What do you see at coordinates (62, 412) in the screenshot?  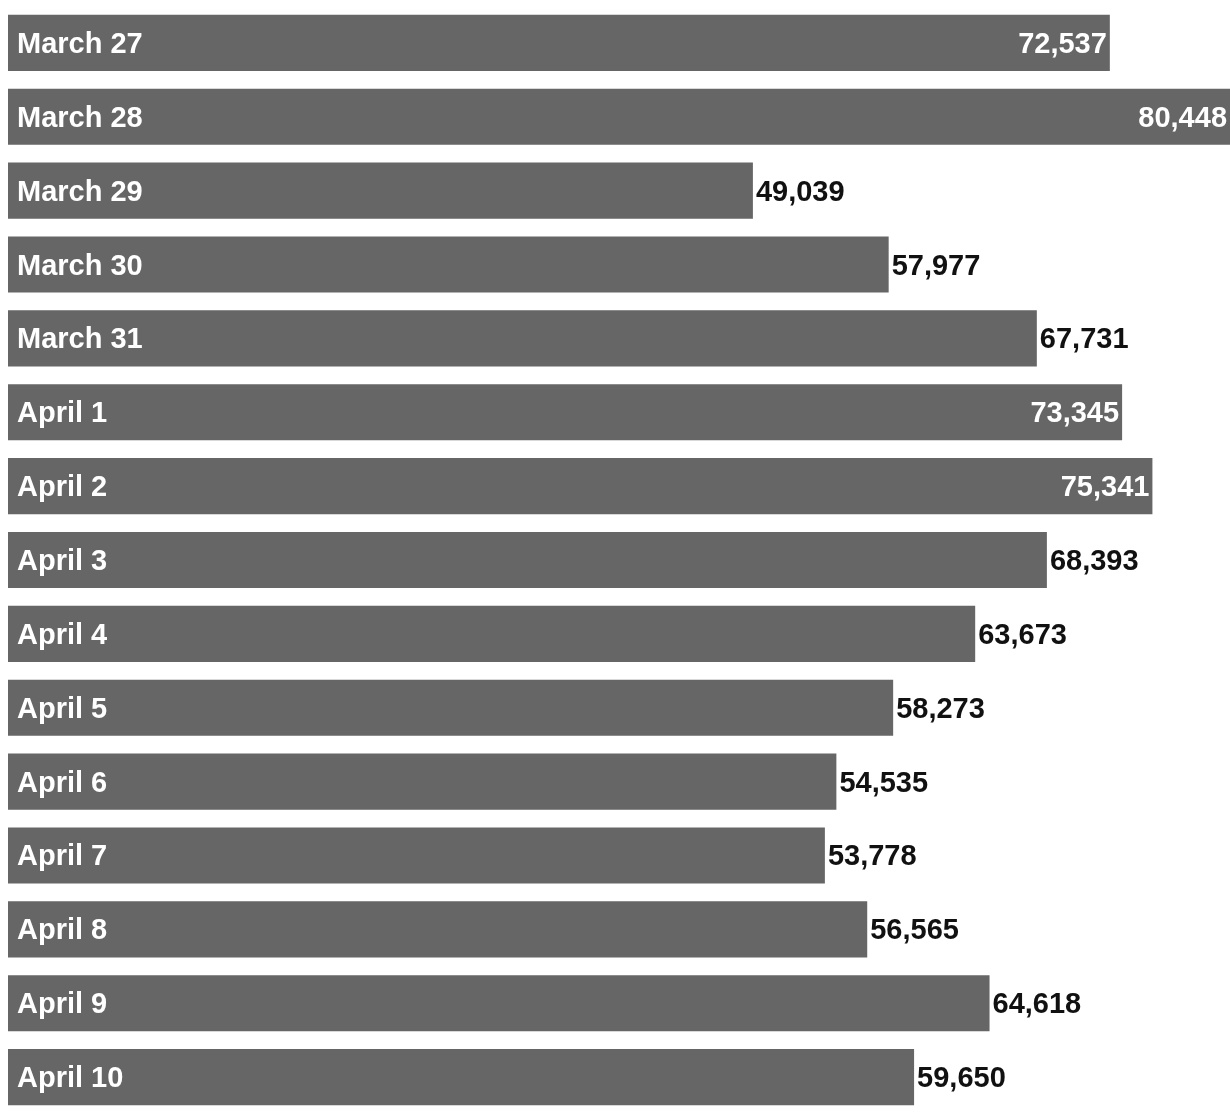 I see `y-tick-label: April 1` at bounding box center [62, 412].